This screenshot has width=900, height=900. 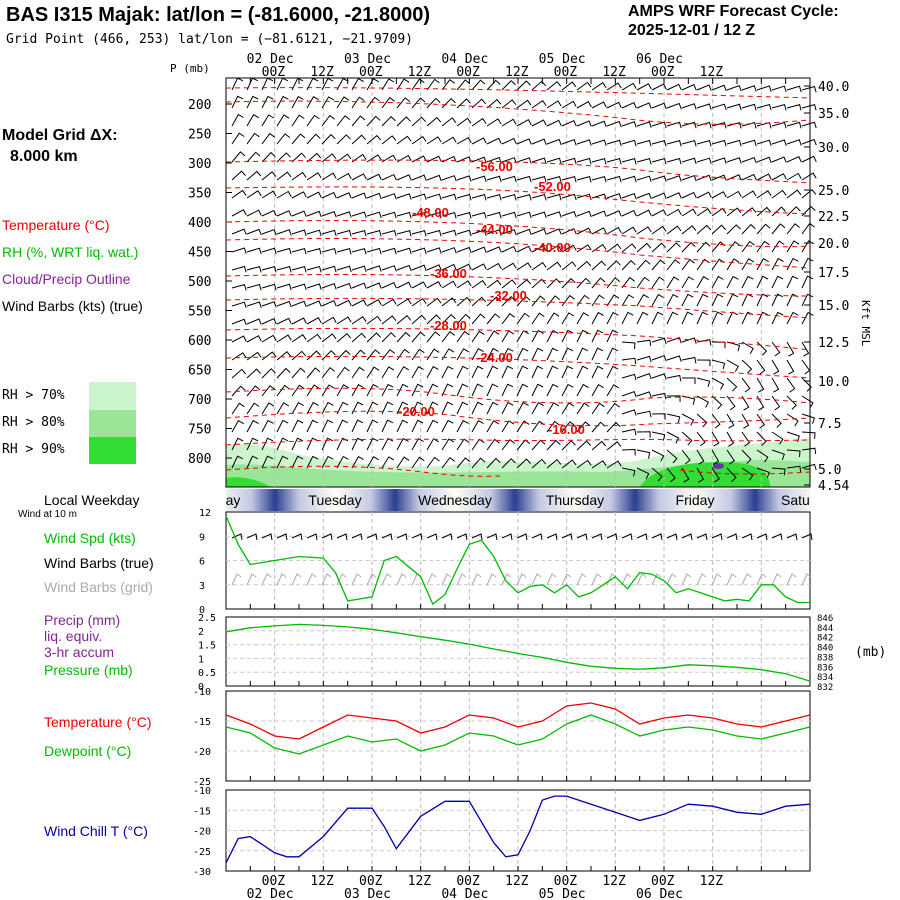 I want to click on pressure-ytick-label: 844, so click(x=825, y=629).